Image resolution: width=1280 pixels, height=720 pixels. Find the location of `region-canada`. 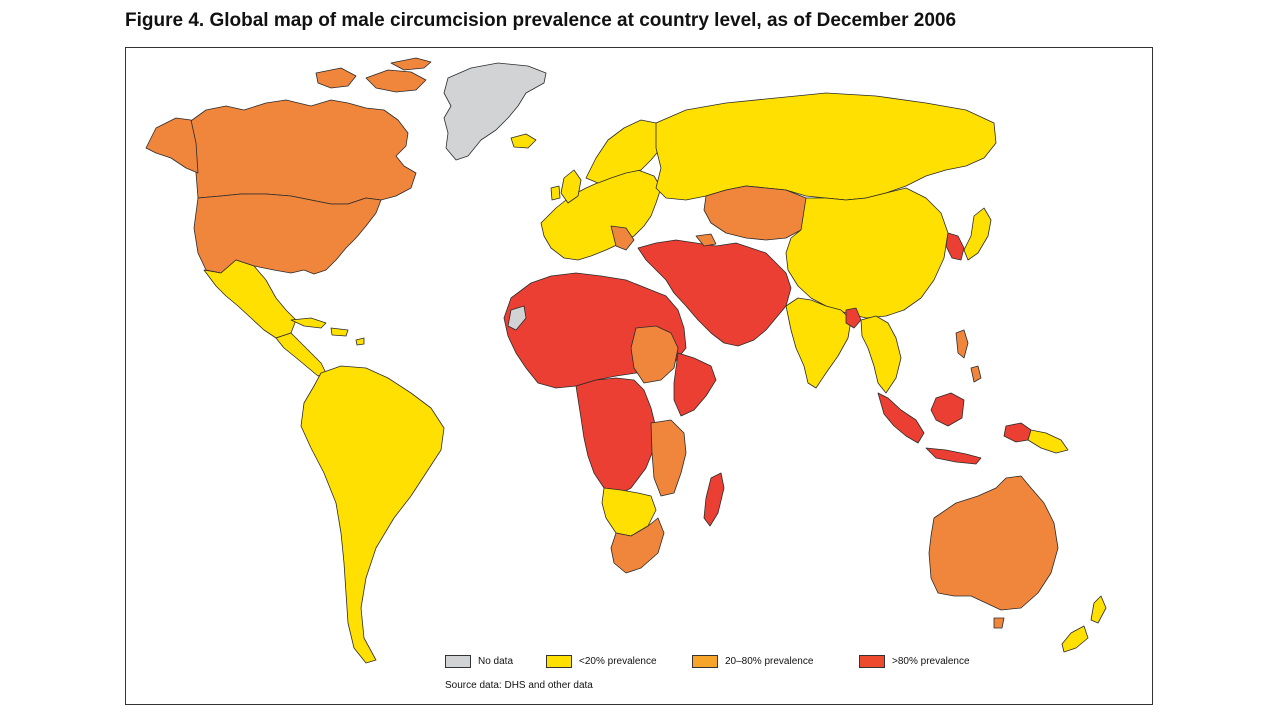

region-canada is located at coordinates (302, 152).